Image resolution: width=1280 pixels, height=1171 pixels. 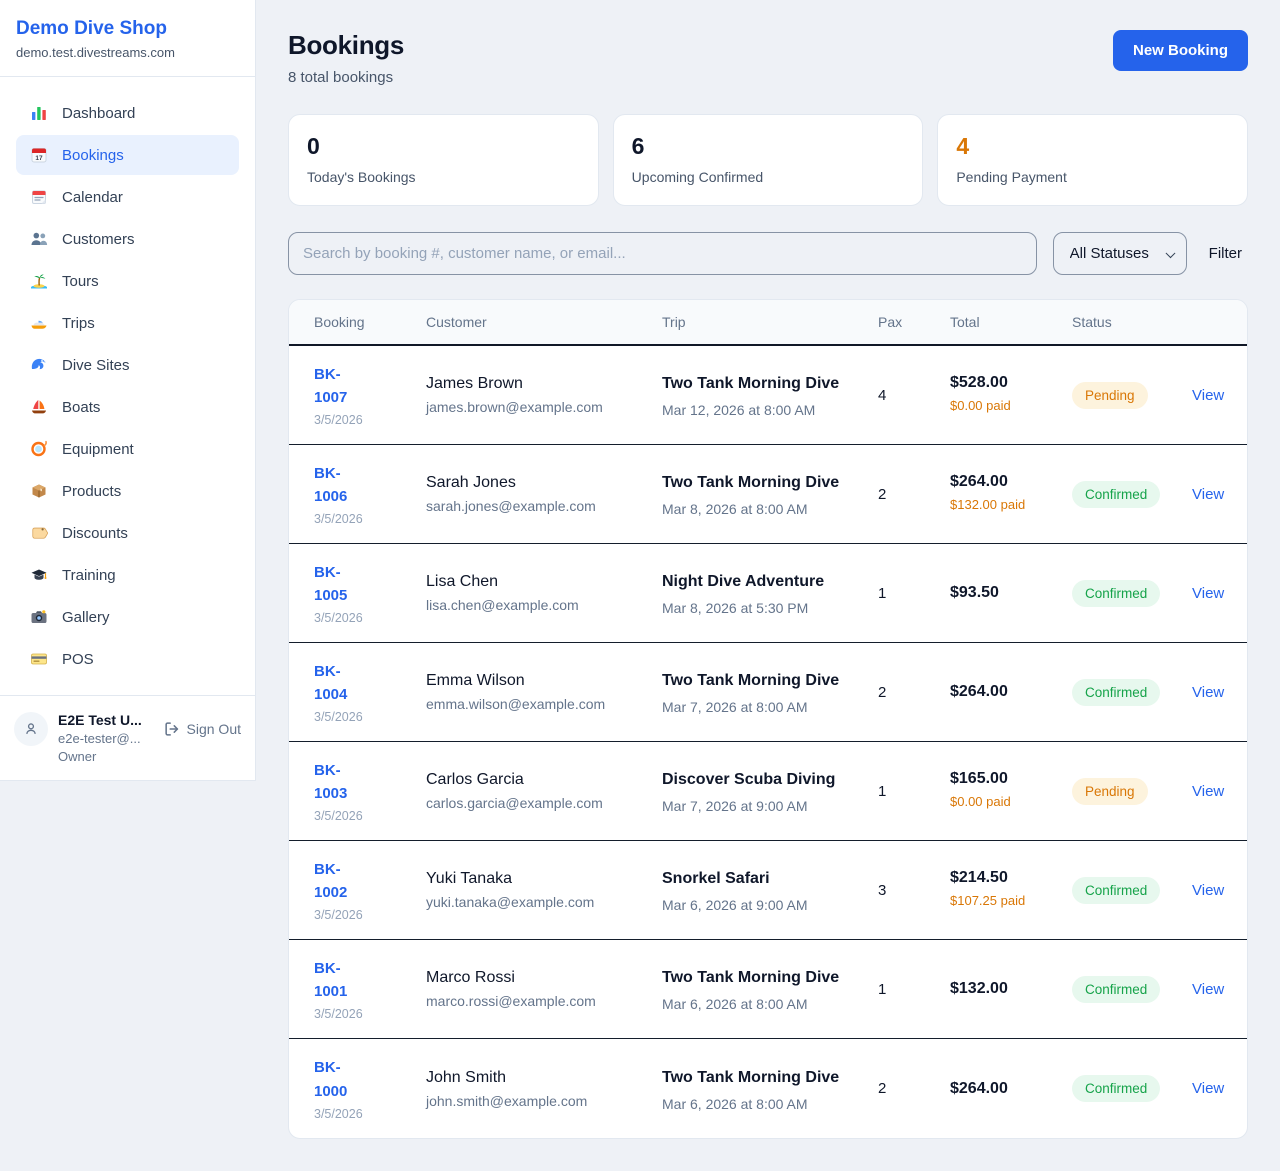 What do you see at coordinates (370, 791) in the screenshot?
I see `booking-cell: BK-1003 3/5/2026` at bounding box center [370, 791].